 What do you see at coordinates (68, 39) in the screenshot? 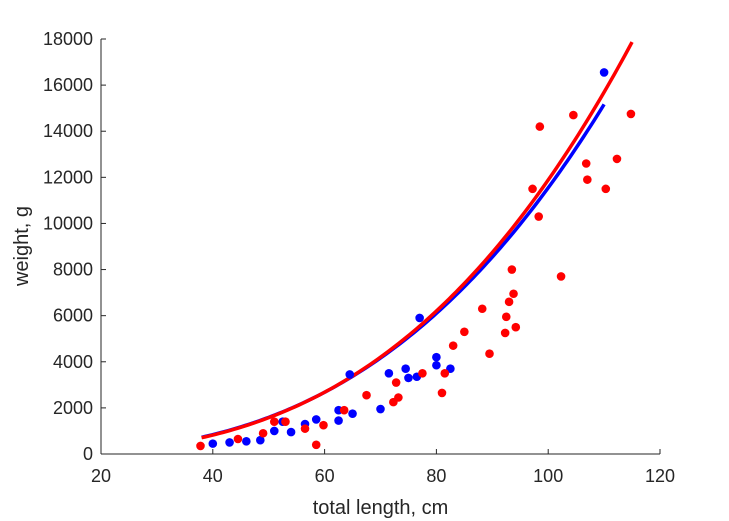
I see `y-tick-label: 18000` at bounding box center [68, 39].